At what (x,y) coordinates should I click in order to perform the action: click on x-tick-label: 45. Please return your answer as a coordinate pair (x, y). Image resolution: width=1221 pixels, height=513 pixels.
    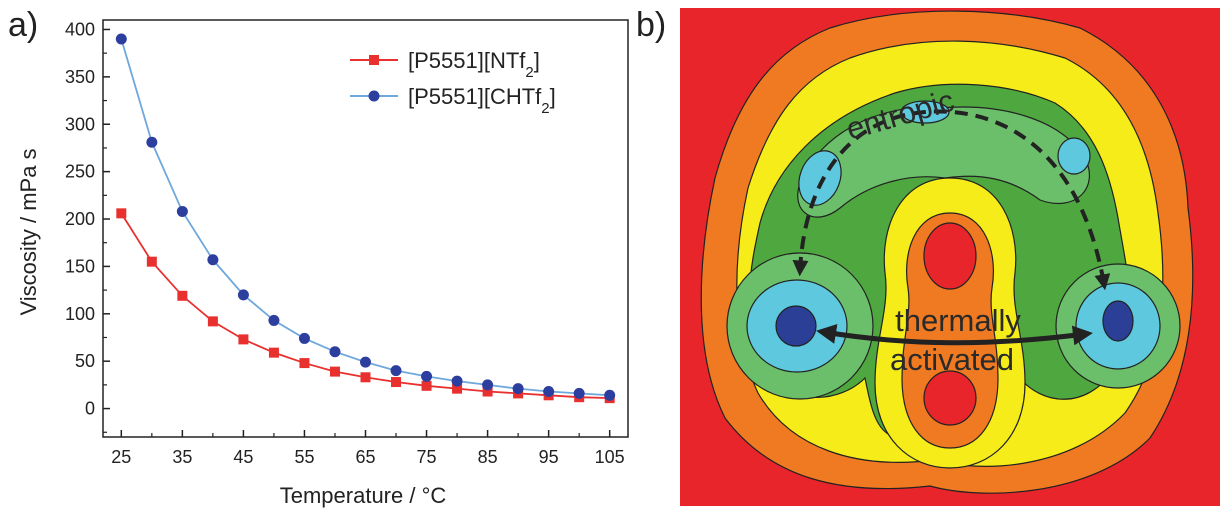
    Looking at the image, I should click on (243, 457).